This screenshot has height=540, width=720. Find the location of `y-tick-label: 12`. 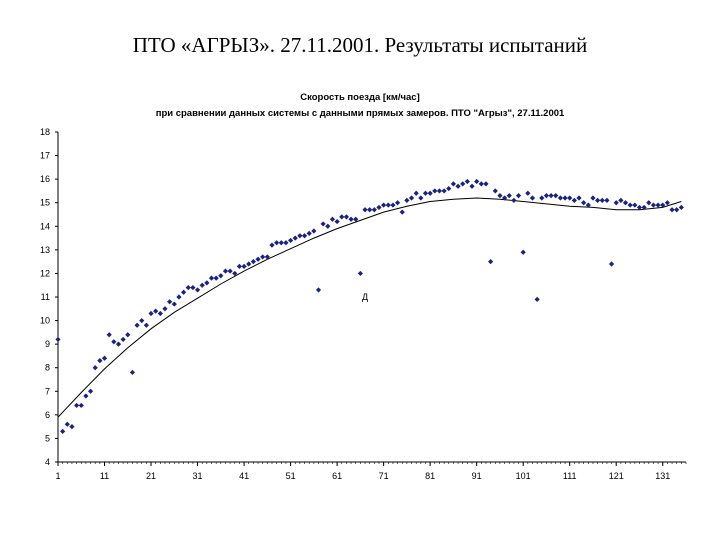

y-tick-label: 12 is located at coordinates (45, 273).